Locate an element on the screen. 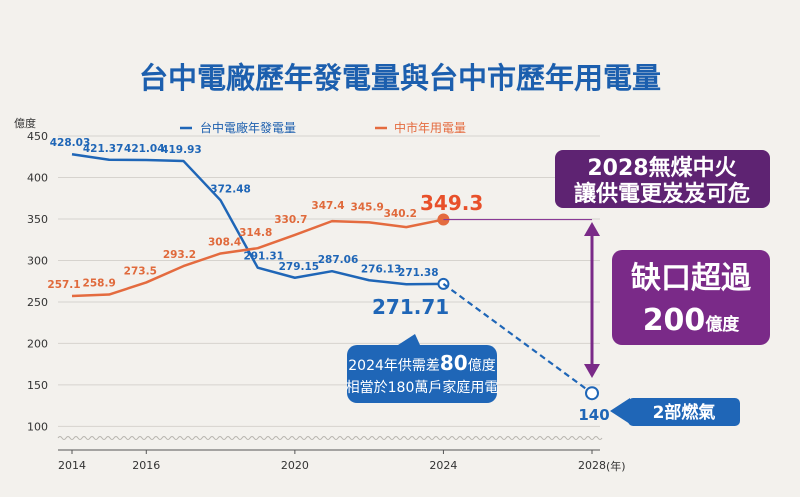  x-tick-label-2016: 2016 is located at coordinates (146, 465).